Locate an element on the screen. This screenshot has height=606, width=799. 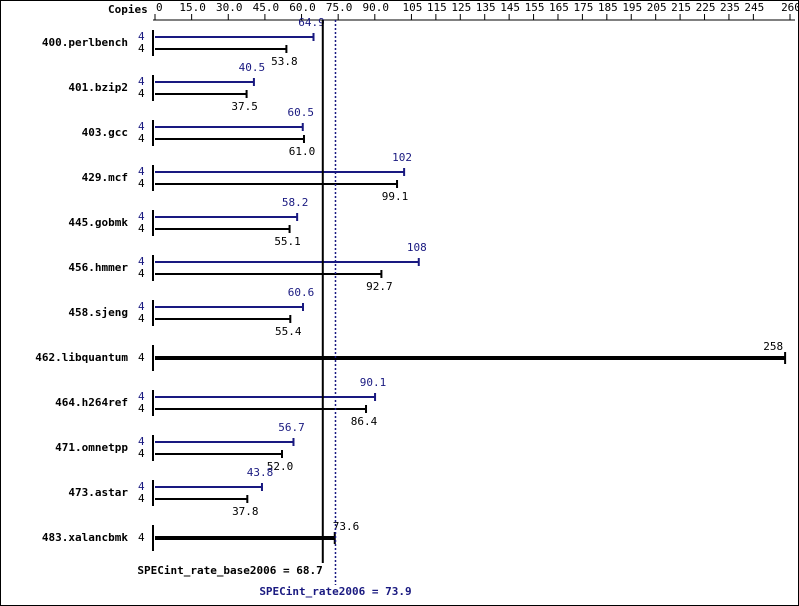
category-label: 403.gcc is located at coordinates (105, 132).